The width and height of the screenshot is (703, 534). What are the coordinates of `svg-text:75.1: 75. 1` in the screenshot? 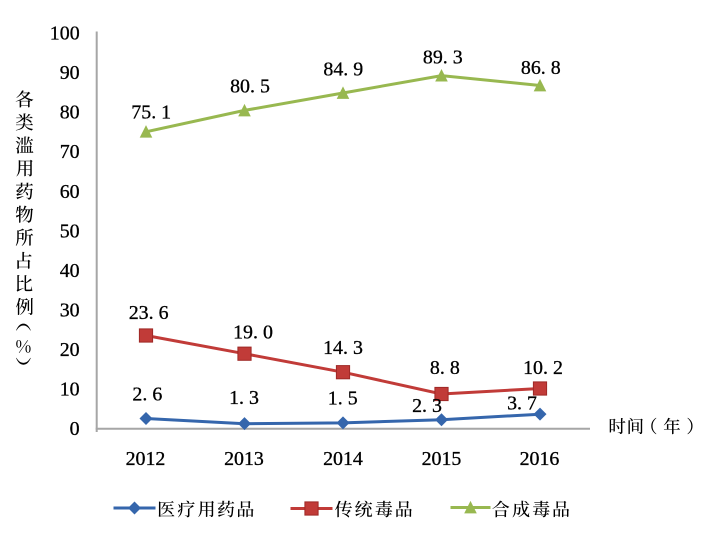 It's located at (151, 113).